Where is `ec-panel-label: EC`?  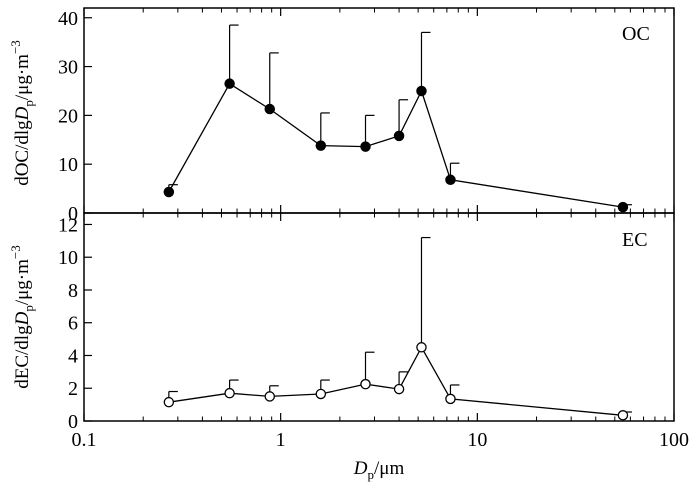
ec-panel-label: EC is located at coordinates (635, 240).